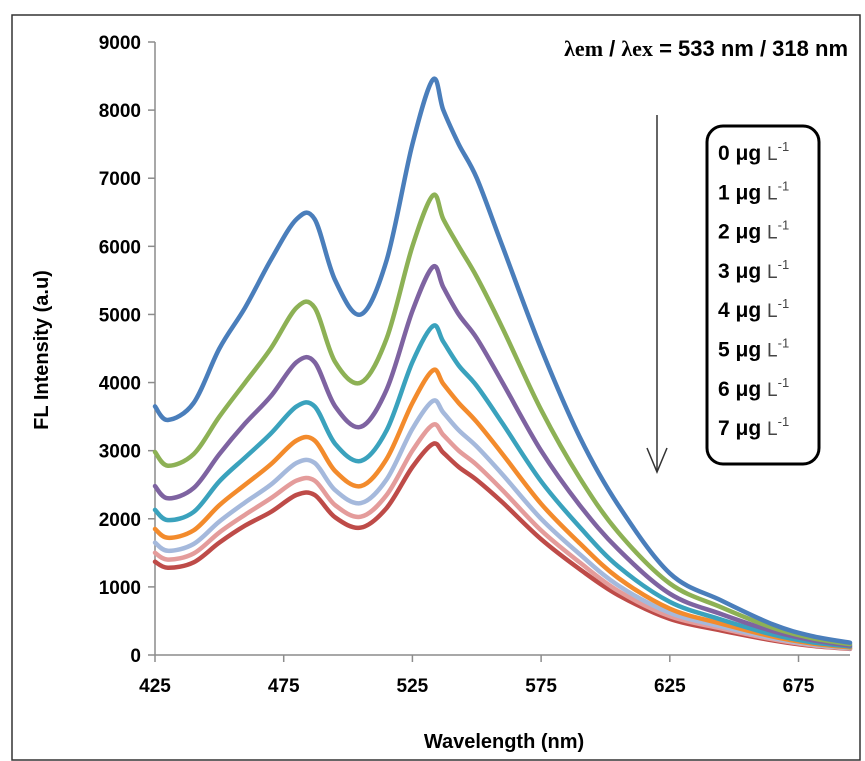 Image resolution: width=865 pixels, height=761 pixels. I want to click on y-tick-label: 9000, so click(120, 43).